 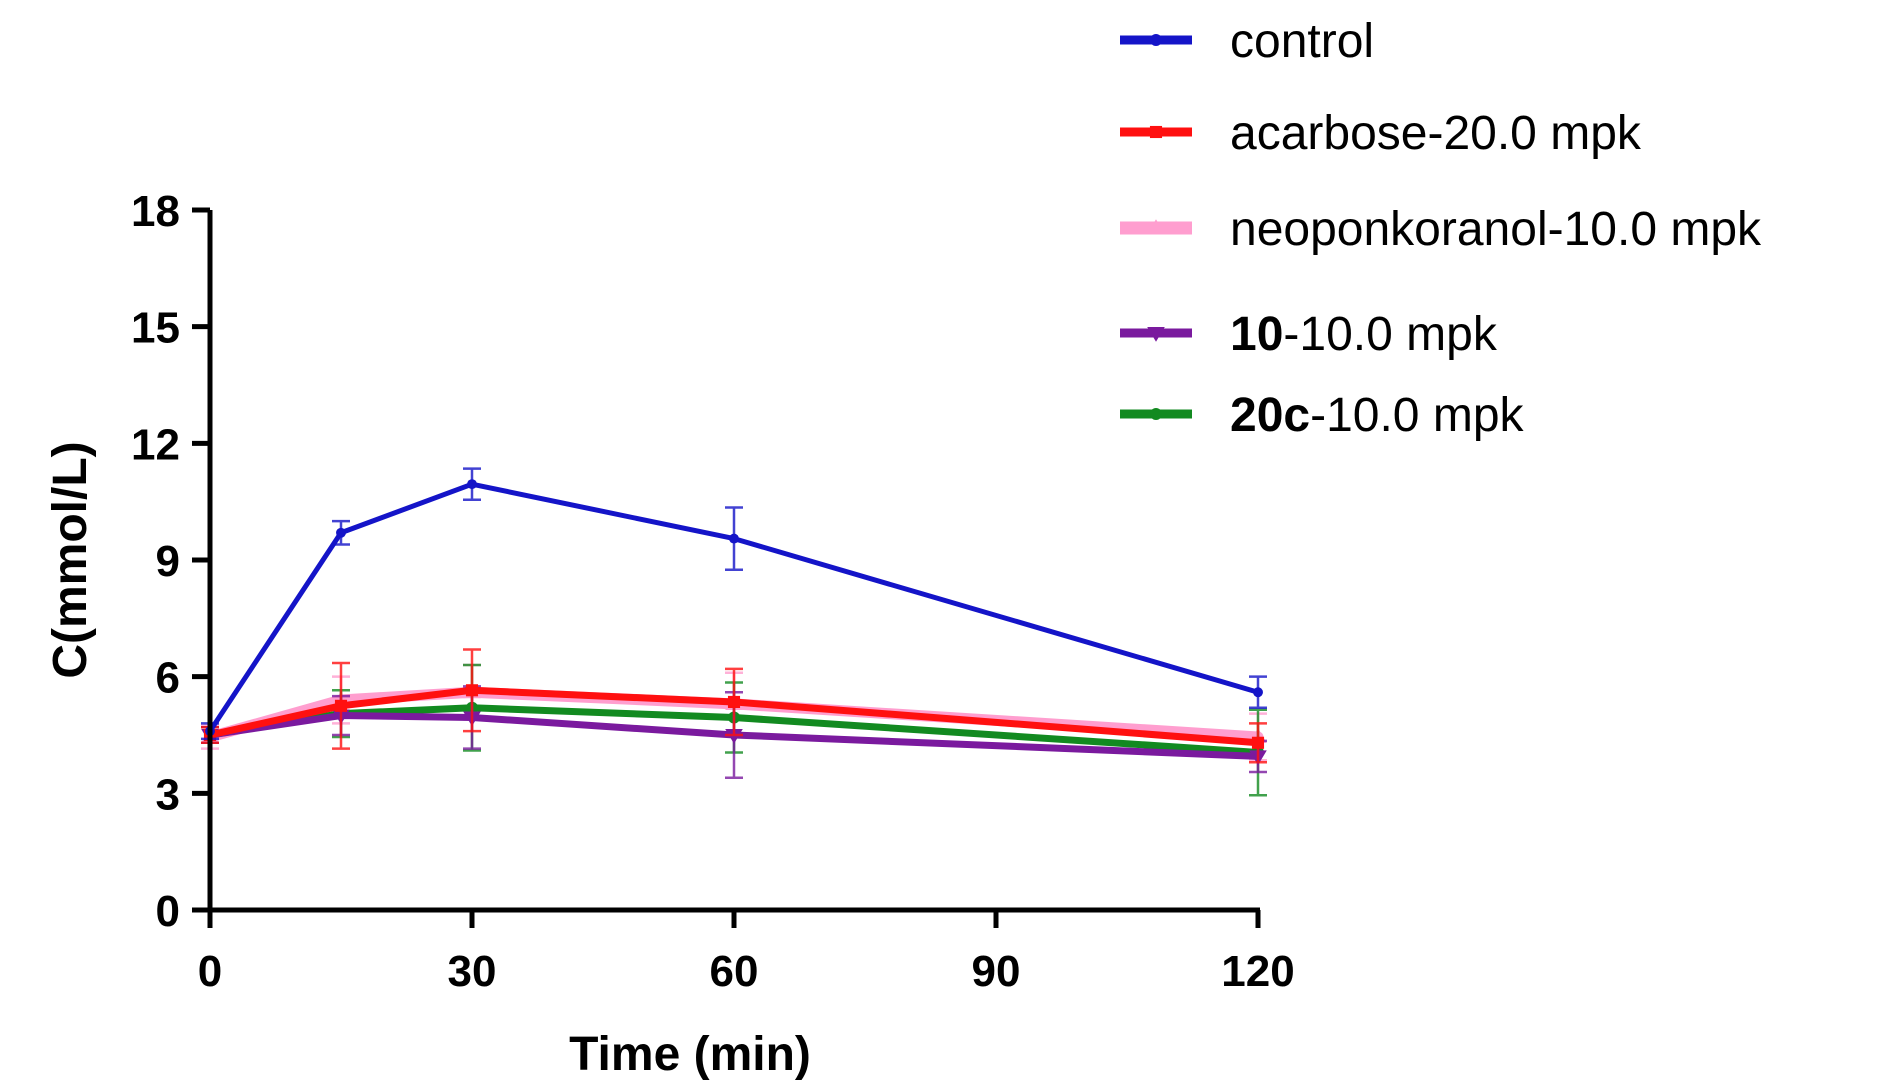 I want to click on legend-label-text: acarbose-20.0 mpk, so click(x=1436, y=133).